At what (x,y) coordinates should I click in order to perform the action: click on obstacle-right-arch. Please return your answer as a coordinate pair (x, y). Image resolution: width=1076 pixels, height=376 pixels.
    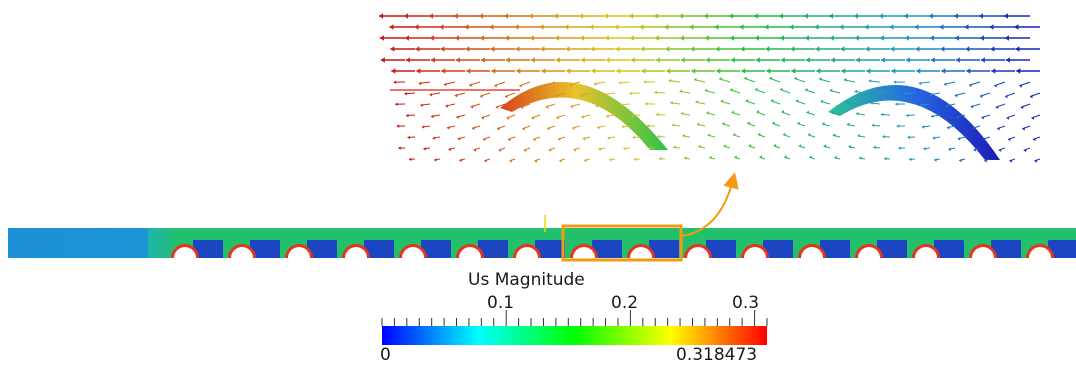
    Looking at the image, I should click on (914, 122).